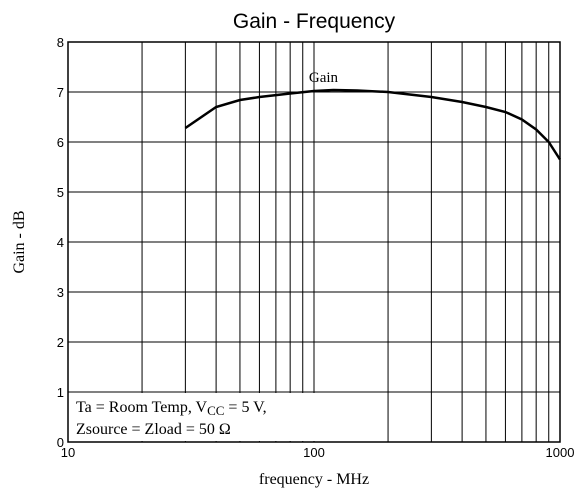 This screenshot has height=493, width=587. Describe the element at coordinates (153, 429) in the screenshot. I see `annotation: Zsource = Zload = 50 Ω` at that location.